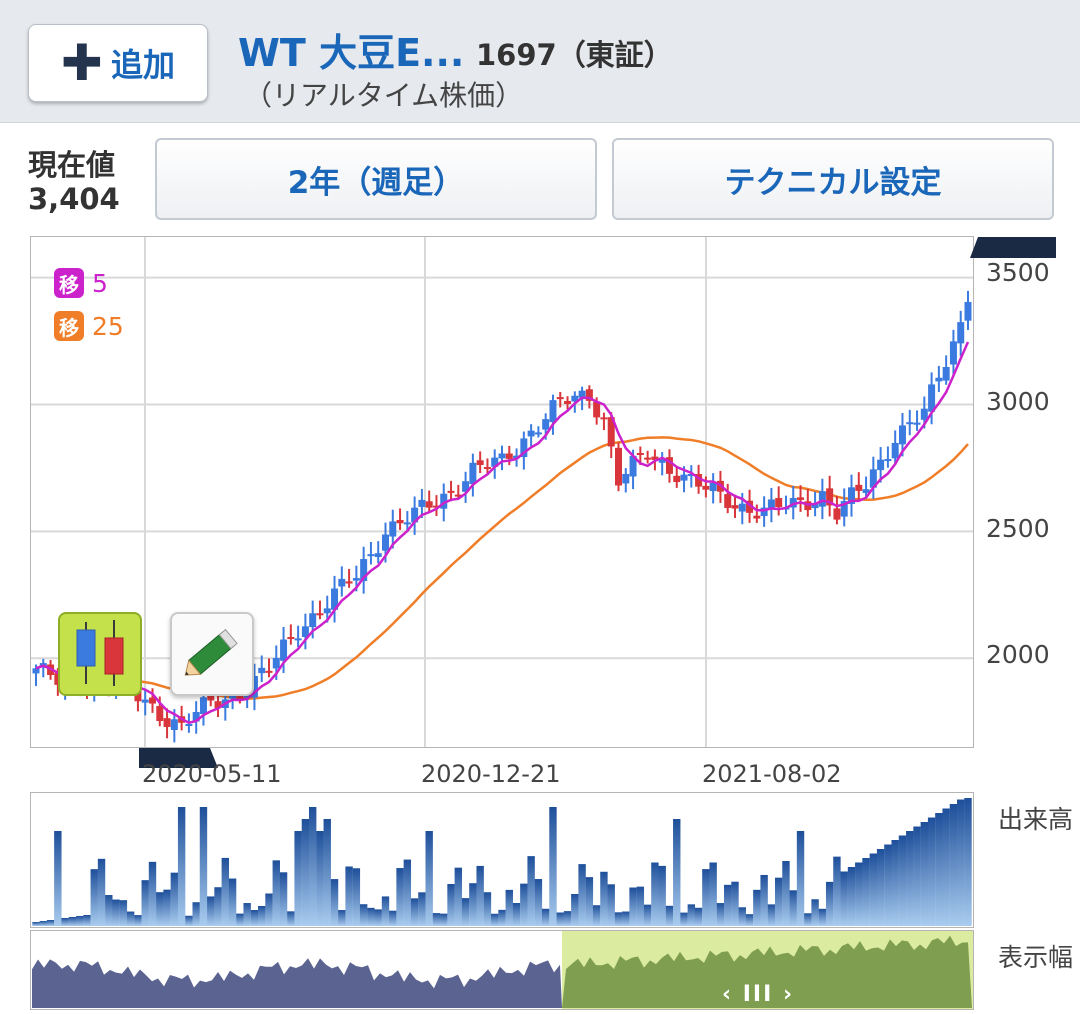 The width and height of the screenshot is (1080, 1014). What do you see at coordinates (772, 774) in the screenshot?
I see `x-tick-label: 2021-08-02` at bounding box center [772, 774].